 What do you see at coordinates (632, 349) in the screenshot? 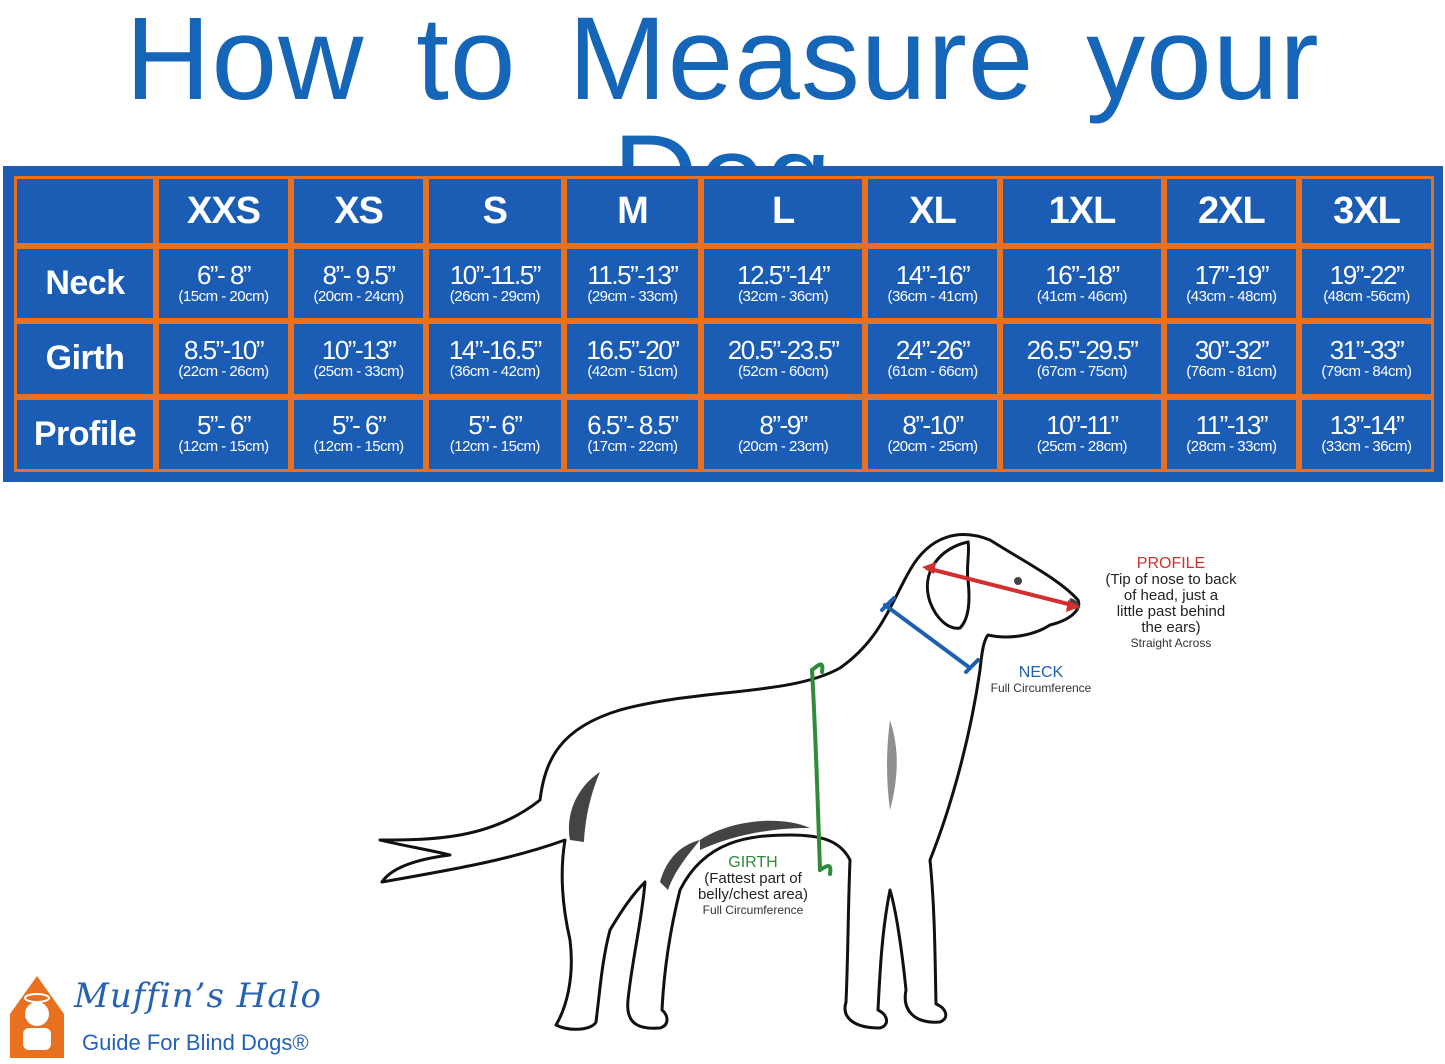
I see `imperial-value: 16.5”-20”` at bounding box center [632, 349].